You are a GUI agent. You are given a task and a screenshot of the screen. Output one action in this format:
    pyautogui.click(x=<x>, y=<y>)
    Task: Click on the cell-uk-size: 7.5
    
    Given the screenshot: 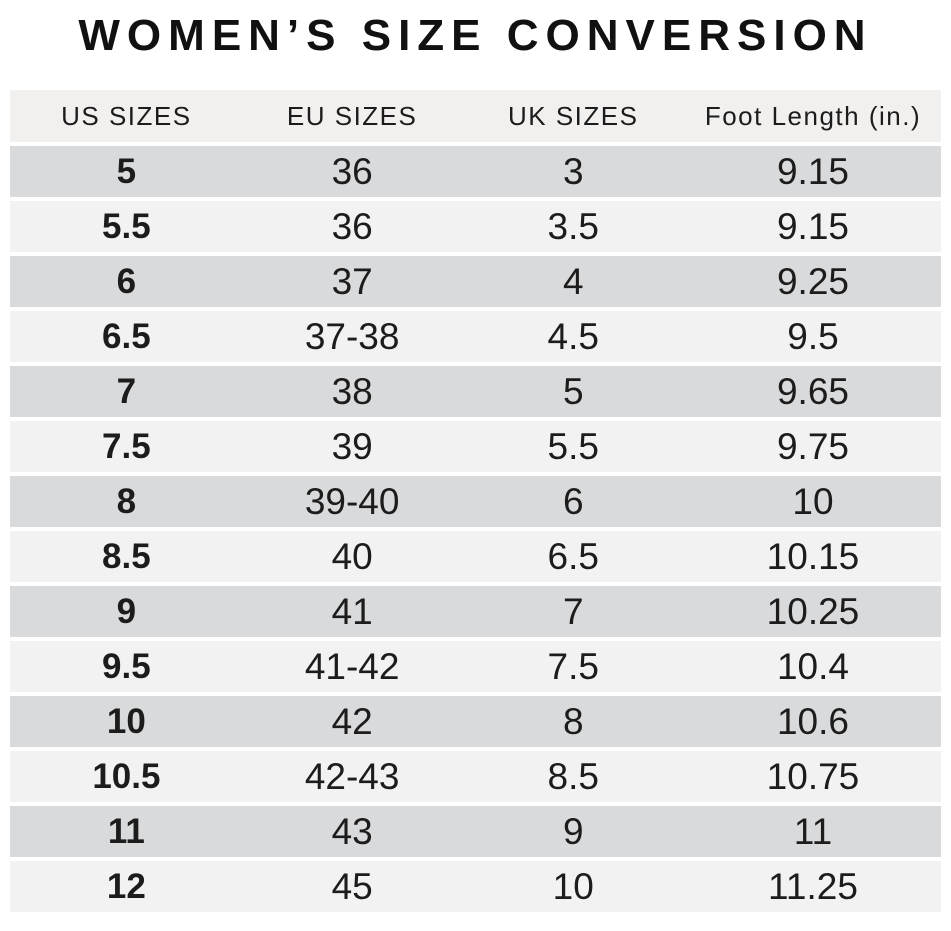 What is the action you would take?
    pyautogui.click(x=573, y=666)
    